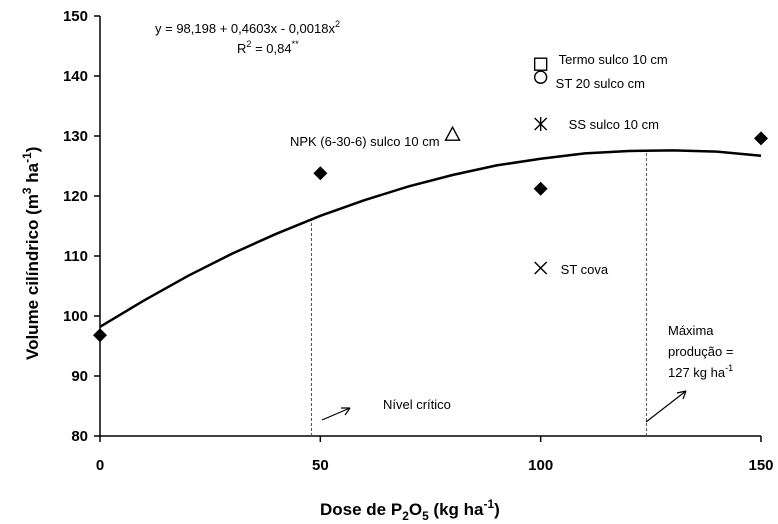 This screenshot has height=524, width=778. I want to click on point-label: NPK (6-30-6) sulco 10 cm, so click(365, 141).